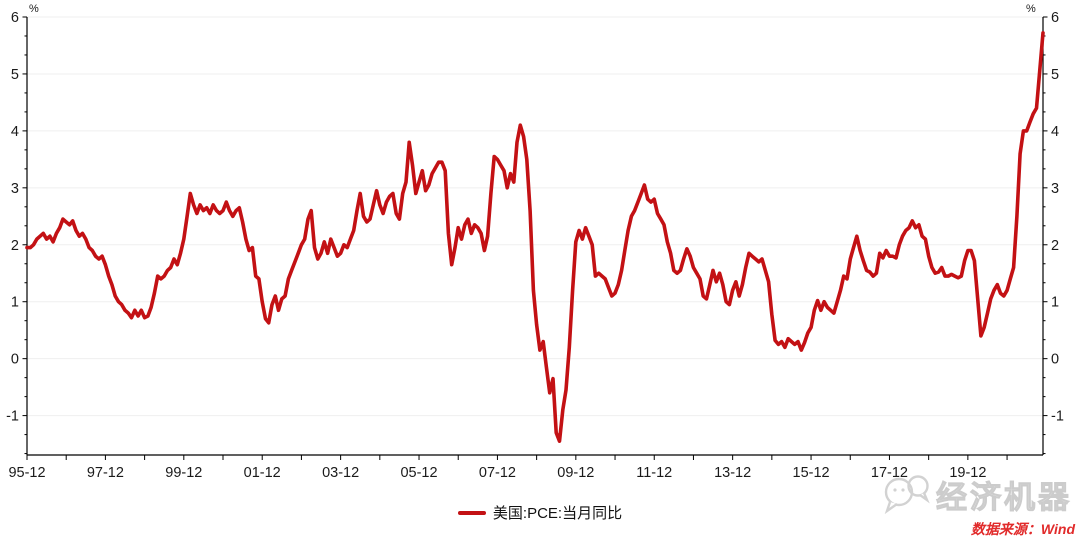 The height and width of the screenshot is (544, 1080). I want to click on y-axis-unit-right: %, so click(1031, 9).